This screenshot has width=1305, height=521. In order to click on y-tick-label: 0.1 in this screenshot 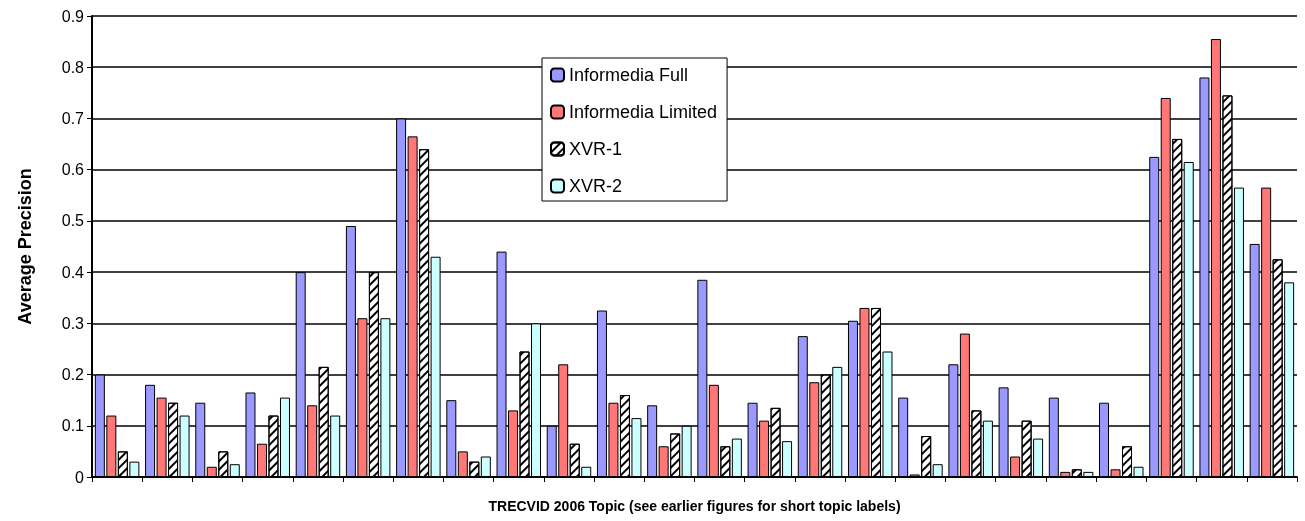, I will do `click(73, 426)`.